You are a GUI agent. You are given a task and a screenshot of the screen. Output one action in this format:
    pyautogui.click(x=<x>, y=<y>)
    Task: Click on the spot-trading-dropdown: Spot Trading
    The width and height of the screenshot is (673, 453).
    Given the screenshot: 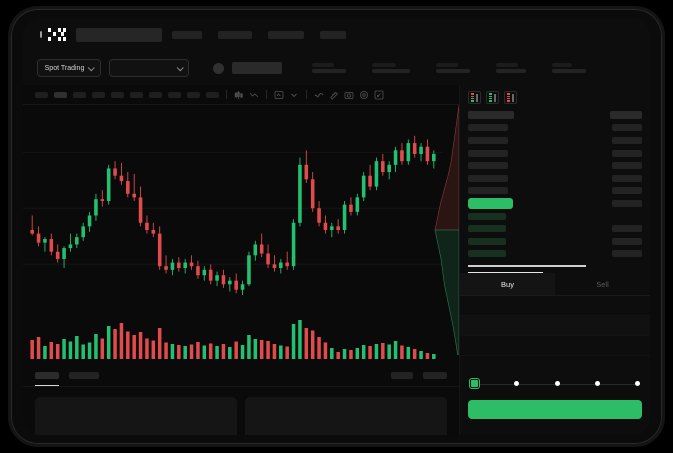 What is the action you would take?
    pyautogui.click(x=69, y=68)
    